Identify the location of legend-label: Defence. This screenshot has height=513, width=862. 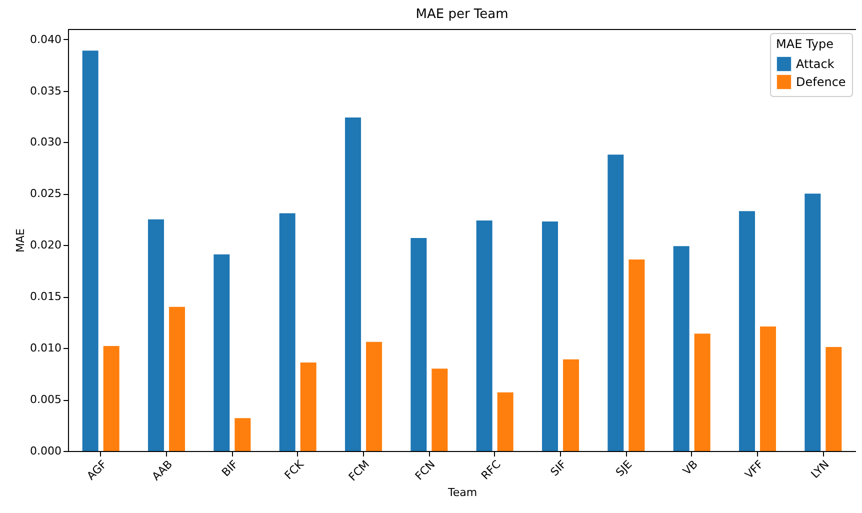
(821, 82).